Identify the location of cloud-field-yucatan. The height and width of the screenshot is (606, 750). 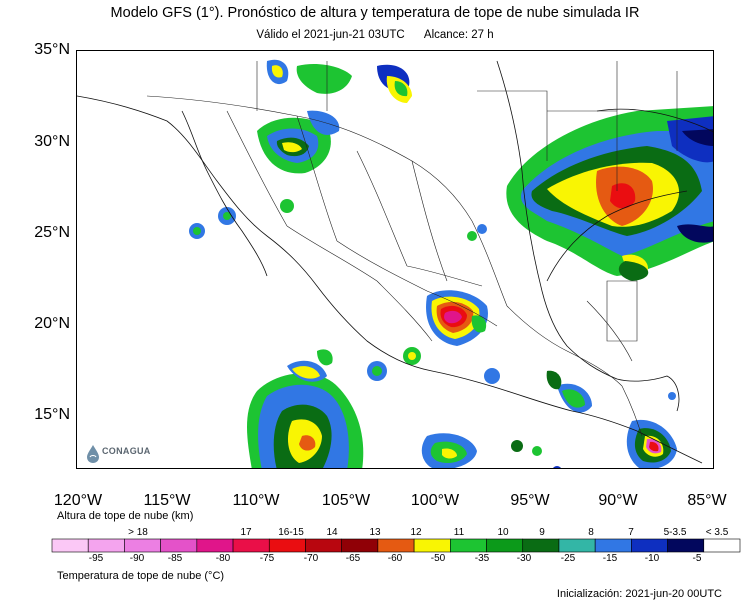
(569, 391).